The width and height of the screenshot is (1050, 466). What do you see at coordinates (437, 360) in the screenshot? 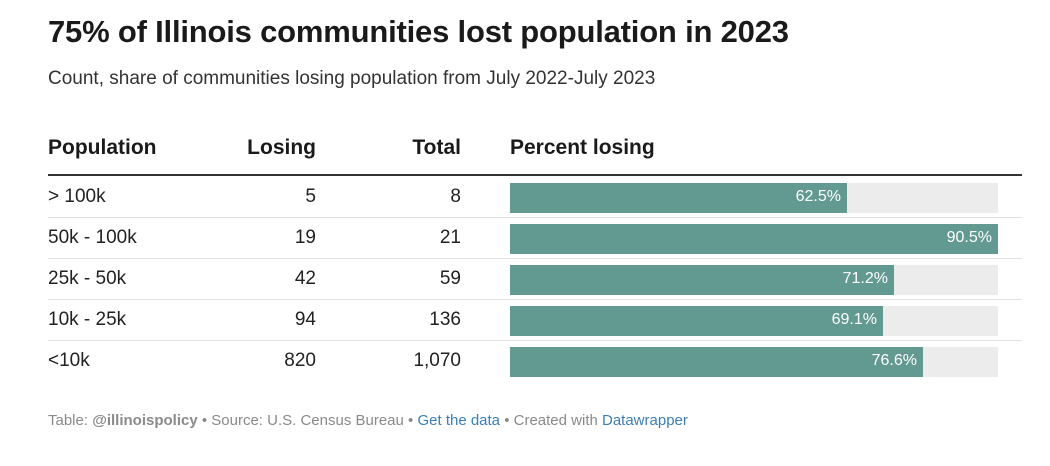
I see `total-cell: 1,070` at bounding box center [437, 360].